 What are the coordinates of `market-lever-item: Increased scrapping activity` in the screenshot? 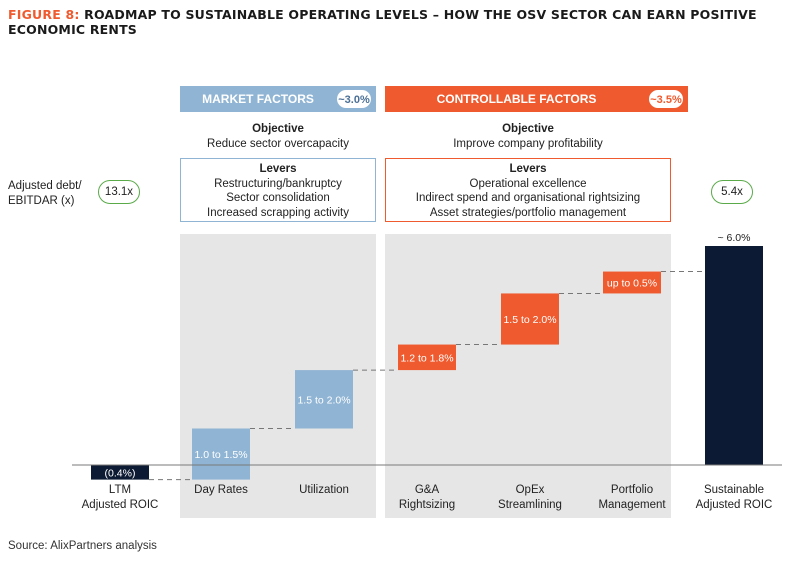 It's located at (278, 212).